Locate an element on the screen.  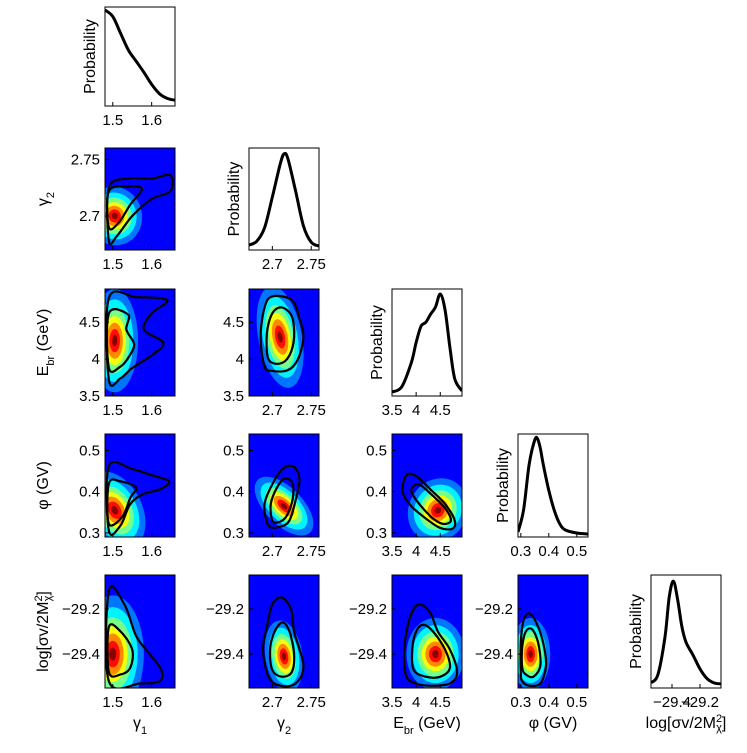
joint-g2-sv-frame is located at coordinates (284, 631).